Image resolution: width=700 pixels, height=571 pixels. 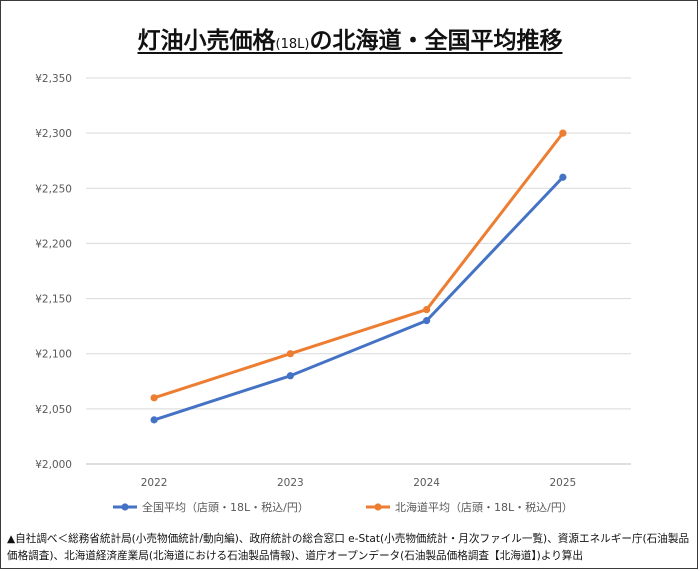 What do you see at coordinates (206, 41) in the screenshot?
I see `chart-title-main: 灯油小売価格` at bounding box center [206, 41].